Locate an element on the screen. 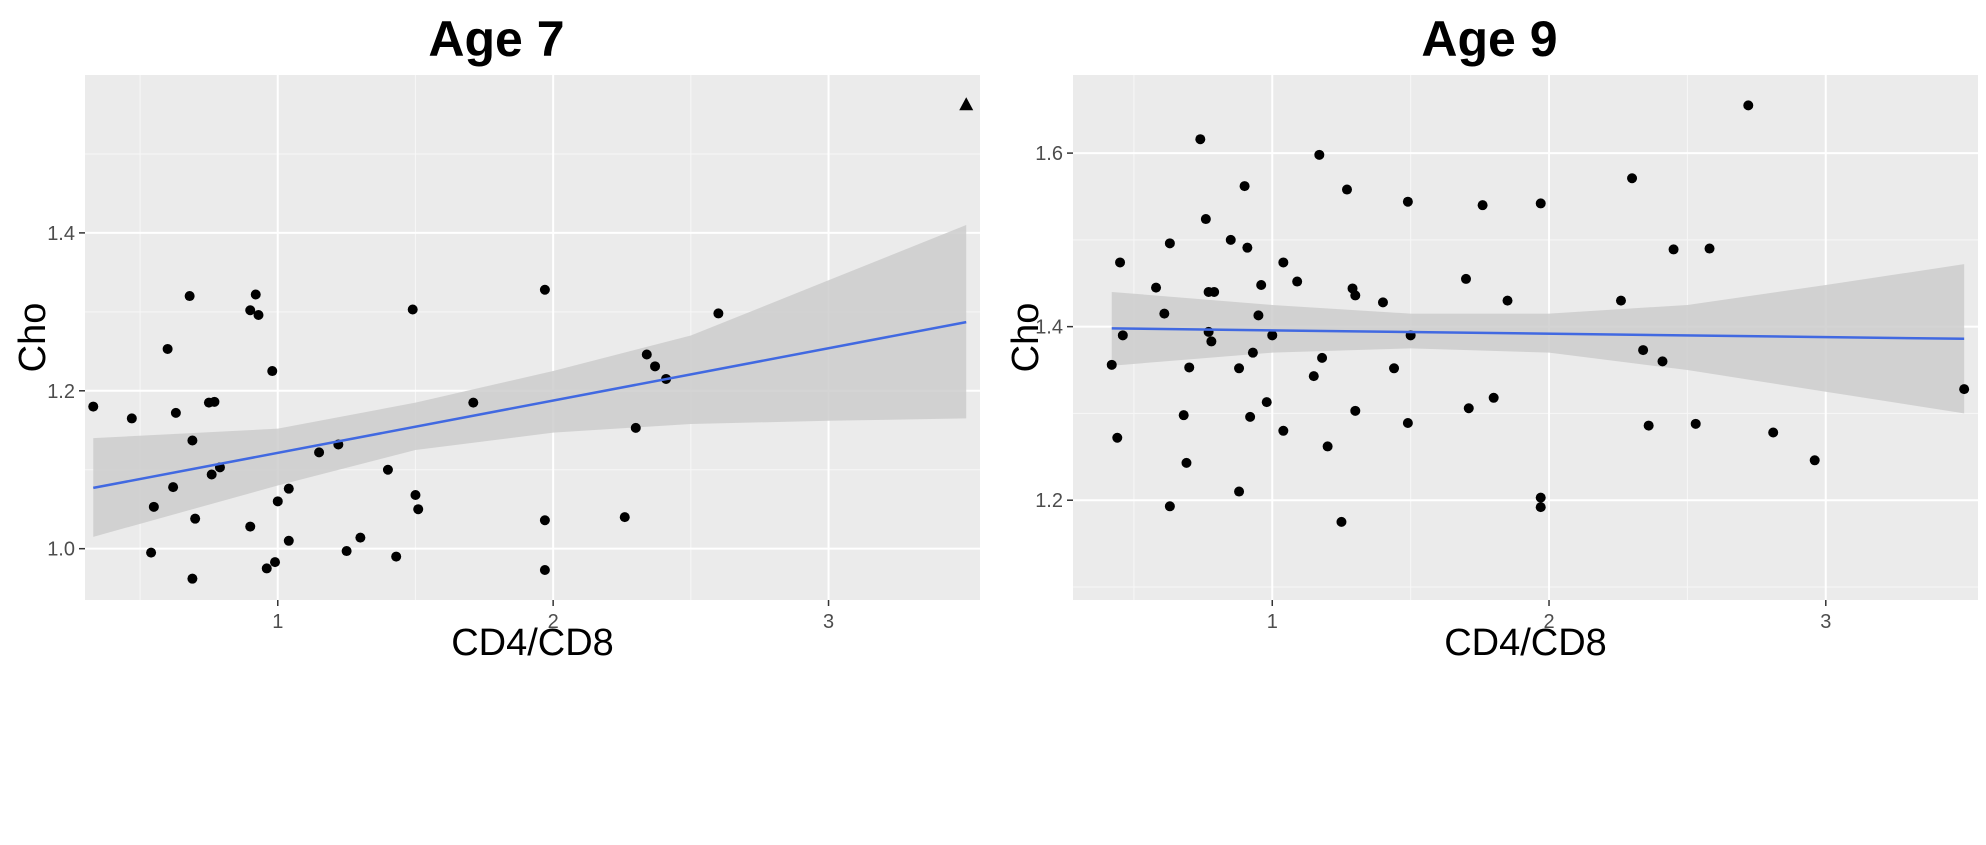 The image size is (1986, 845). x-axis-title: CD4/CD8 is located at coordinates (532, 643).